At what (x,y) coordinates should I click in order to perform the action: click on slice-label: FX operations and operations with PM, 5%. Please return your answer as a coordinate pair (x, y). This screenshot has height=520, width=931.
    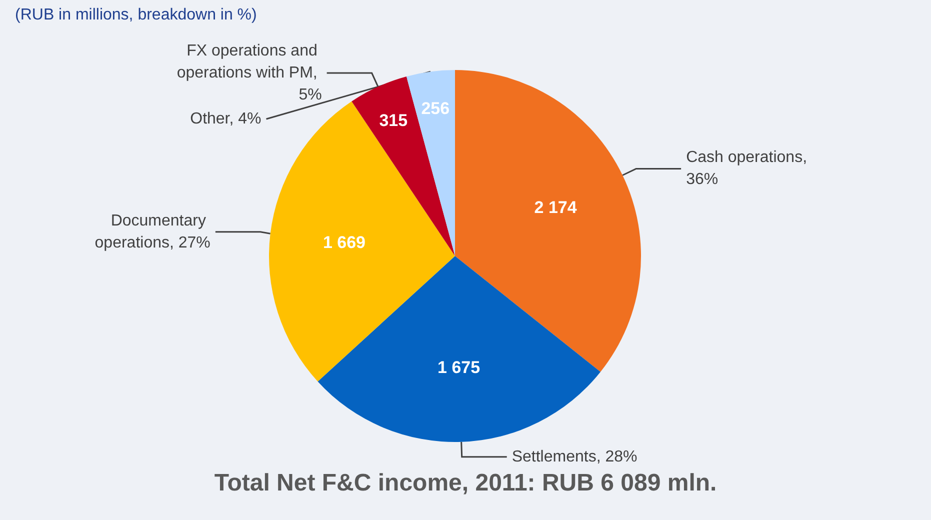
    Looking at the image, I should click on (249, 73).